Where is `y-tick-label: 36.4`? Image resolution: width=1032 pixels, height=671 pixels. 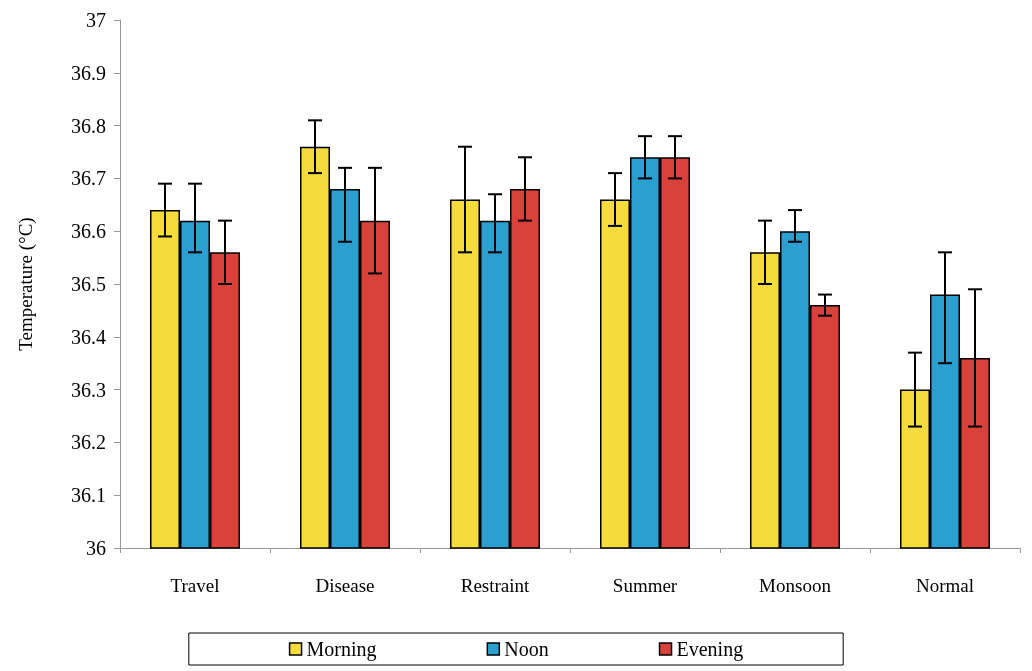 y-tick-label: 36.4 is located at coordinates (88, 336).